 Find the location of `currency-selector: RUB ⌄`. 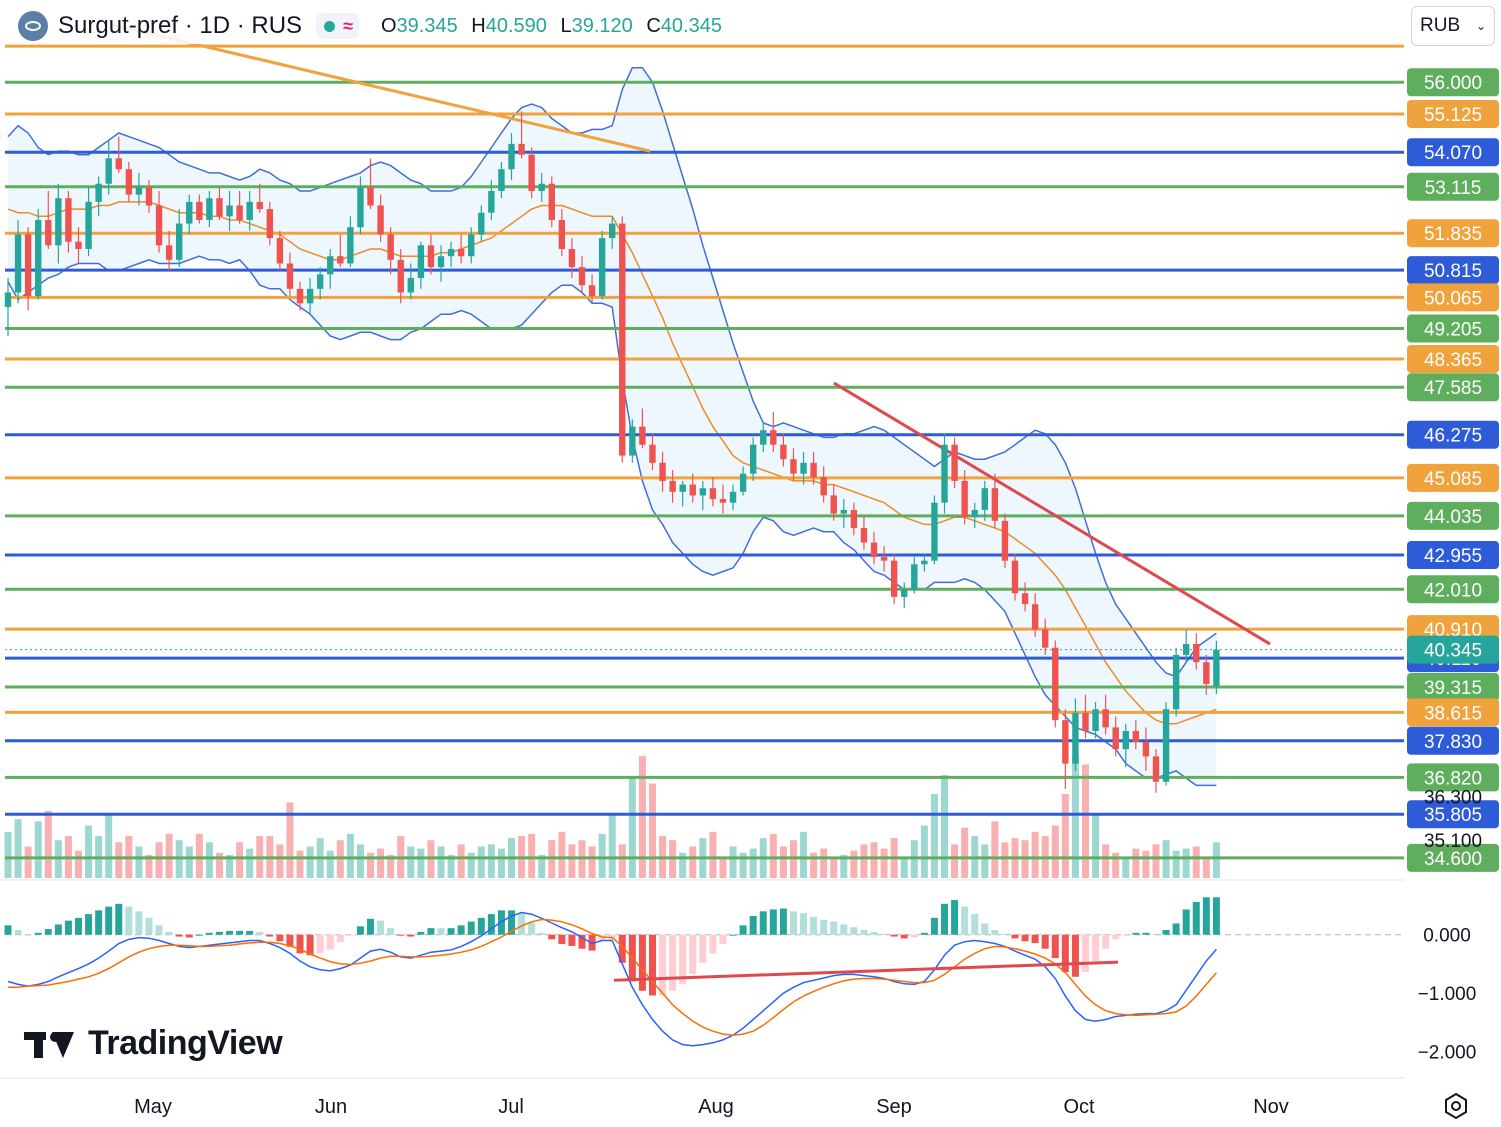

currency-selector: RUB ⌄ is located at coordinates (1453, 26).